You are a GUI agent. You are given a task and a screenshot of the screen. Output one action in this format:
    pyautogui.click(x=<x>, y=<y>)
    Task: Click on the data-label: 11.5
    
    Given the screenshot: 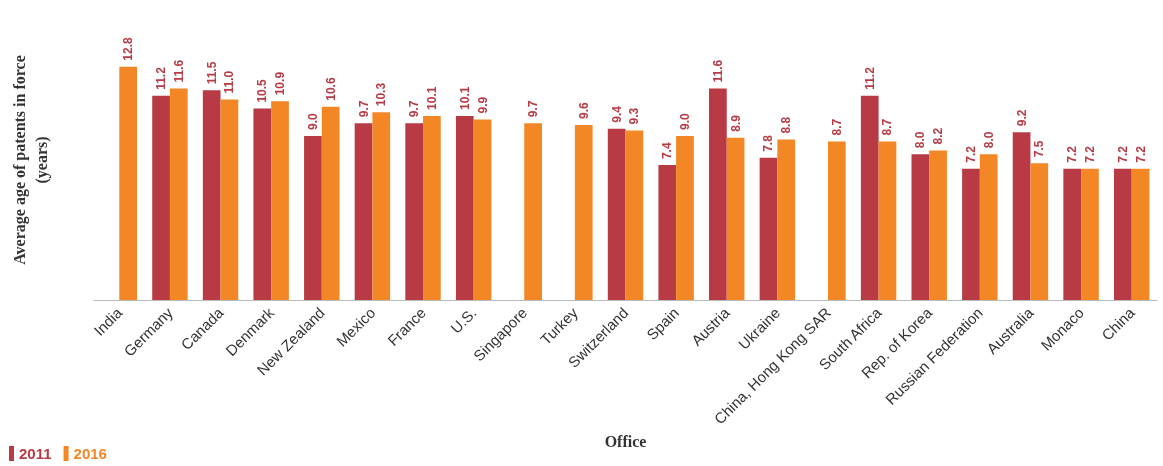 What is the action you would take?
    pyautogui.click(x=211, y=73)
    